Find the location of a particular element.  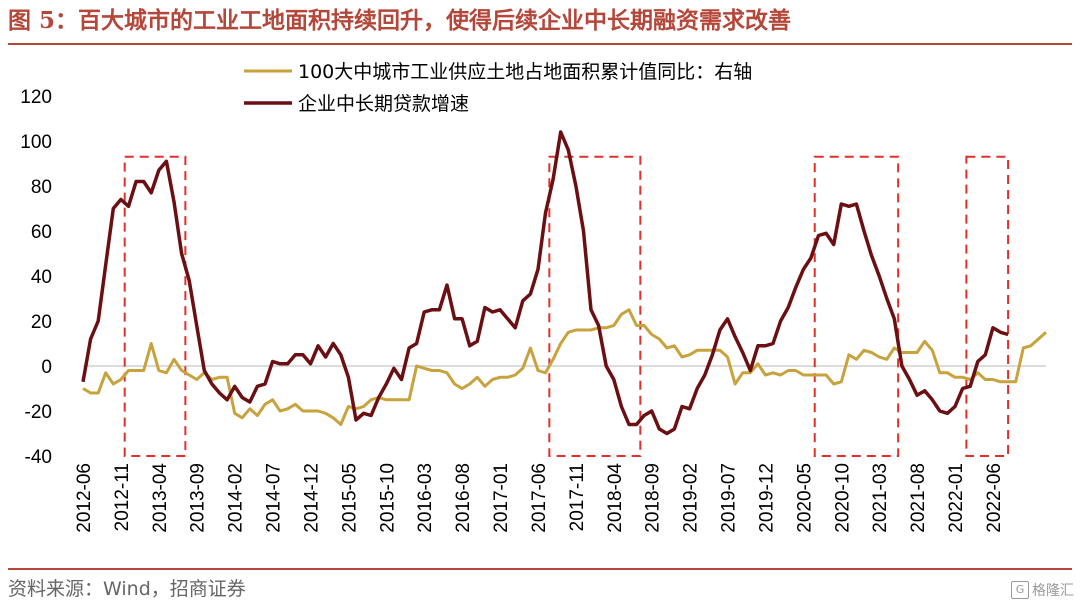

watermark: G 格隆汇 is located at coordinates (1042, 590).